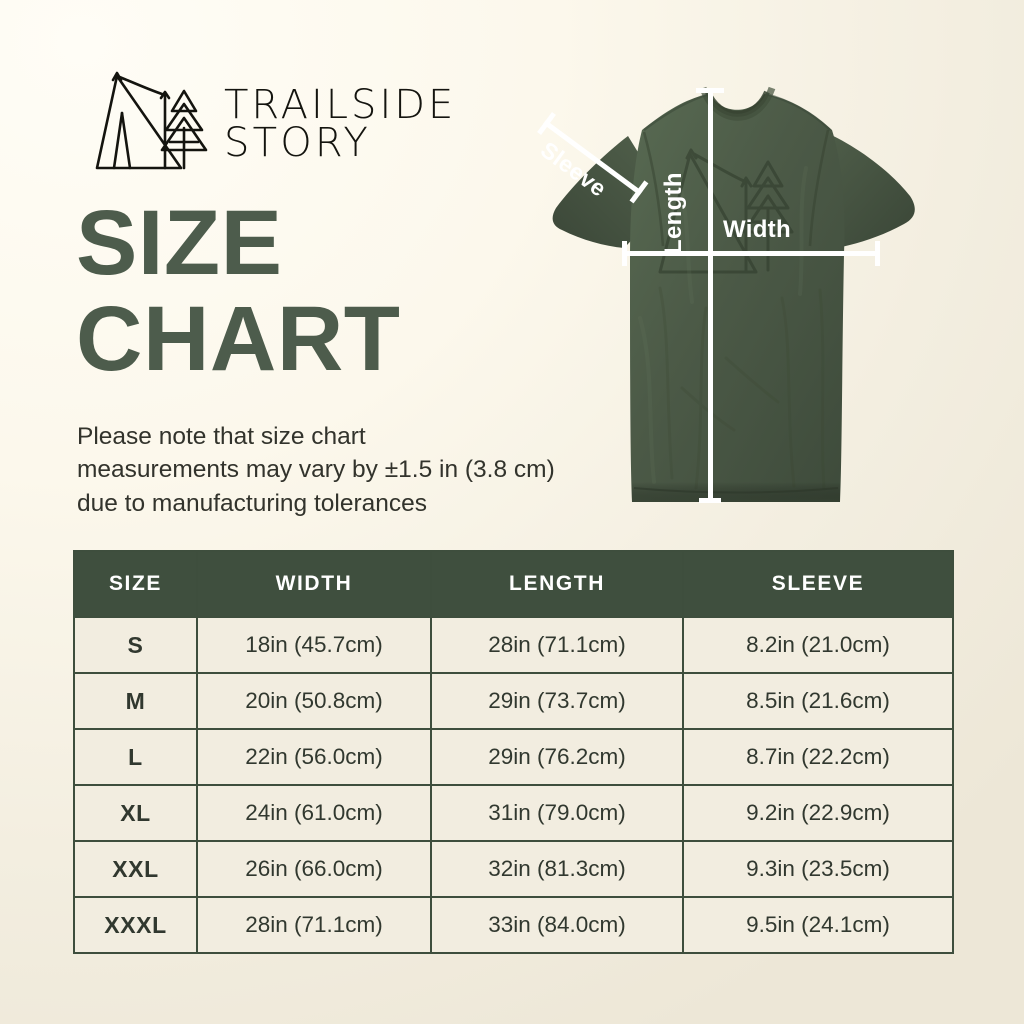 The height and width of the screenshot is (1024, 1024). Describe the element at coordinates (135, 584) in the screenshot. I see `column-header-size: SIZE` at that location.